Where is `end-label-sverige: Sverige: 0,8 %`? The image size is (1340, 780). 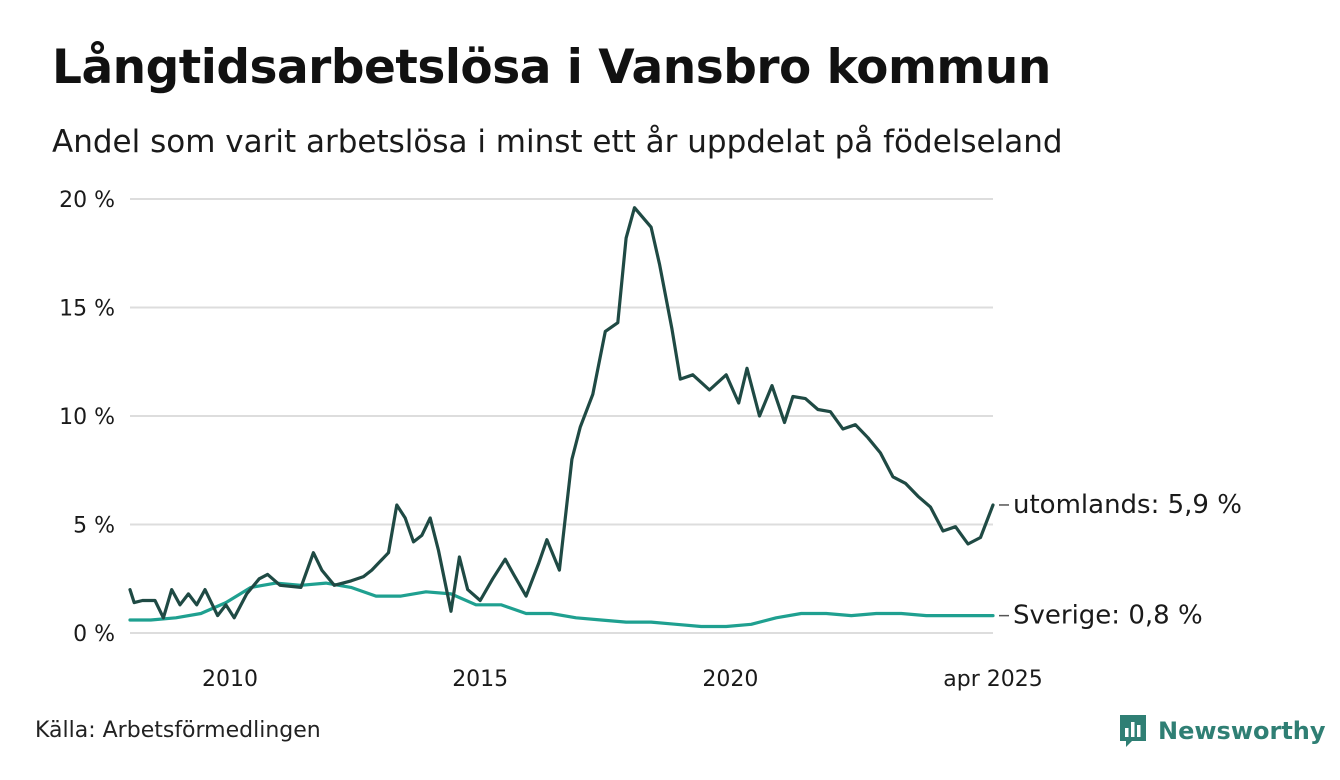 end-label-sverige: Sverige: 0,8 % is located at coordinates (1108, 616).